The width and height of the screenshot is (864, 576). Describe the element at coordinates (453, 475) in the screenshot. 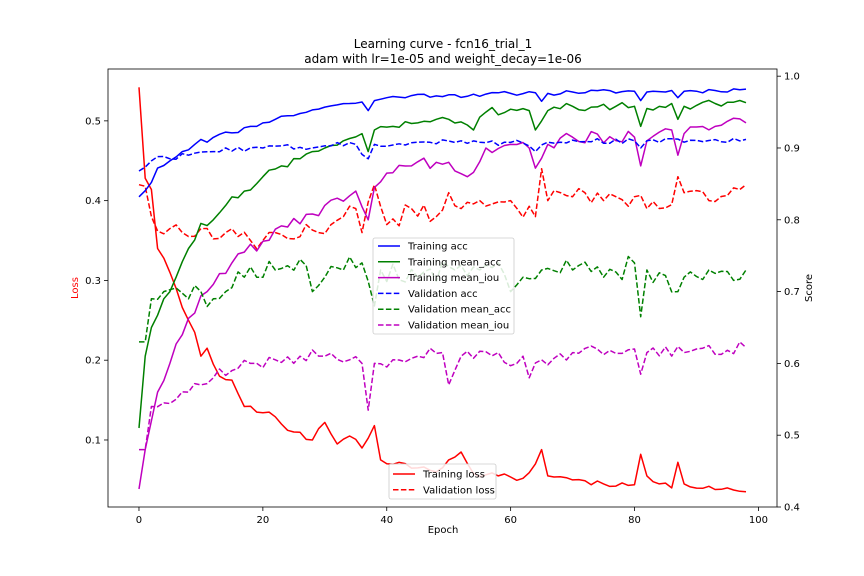

I see `training-loss-legend-label: Training loss` at that location.